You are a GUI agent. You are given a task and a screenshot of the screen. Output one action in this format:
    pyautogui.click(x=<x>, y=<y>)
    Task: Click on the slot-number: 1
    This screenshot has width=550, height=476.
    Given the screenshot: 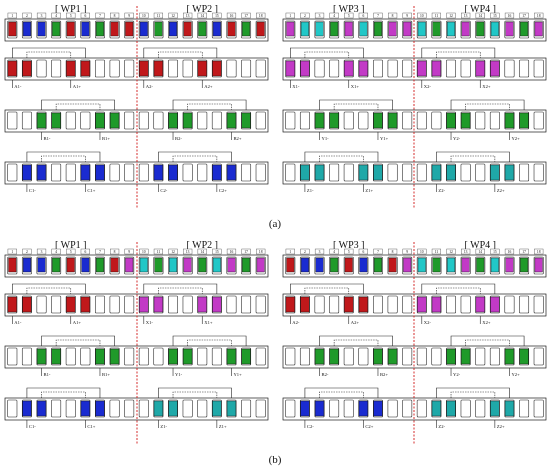 What is the action you would take?
    pyautogui.click(x=12, y=252)
    